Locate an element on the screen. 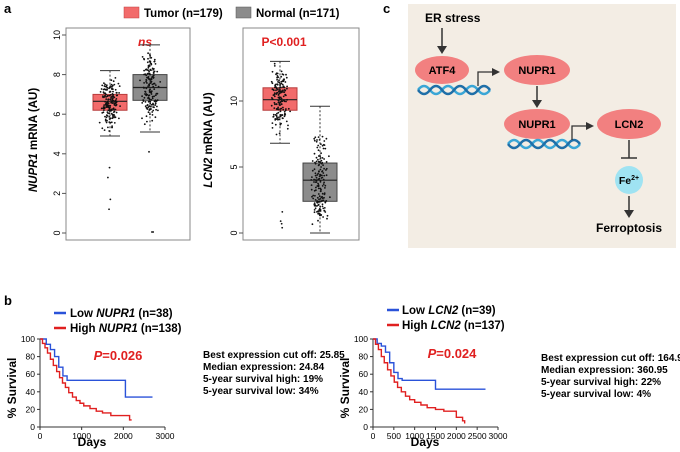 This screenshot has width=680, height=452. plot-frame is located at coordinates (128, 134).